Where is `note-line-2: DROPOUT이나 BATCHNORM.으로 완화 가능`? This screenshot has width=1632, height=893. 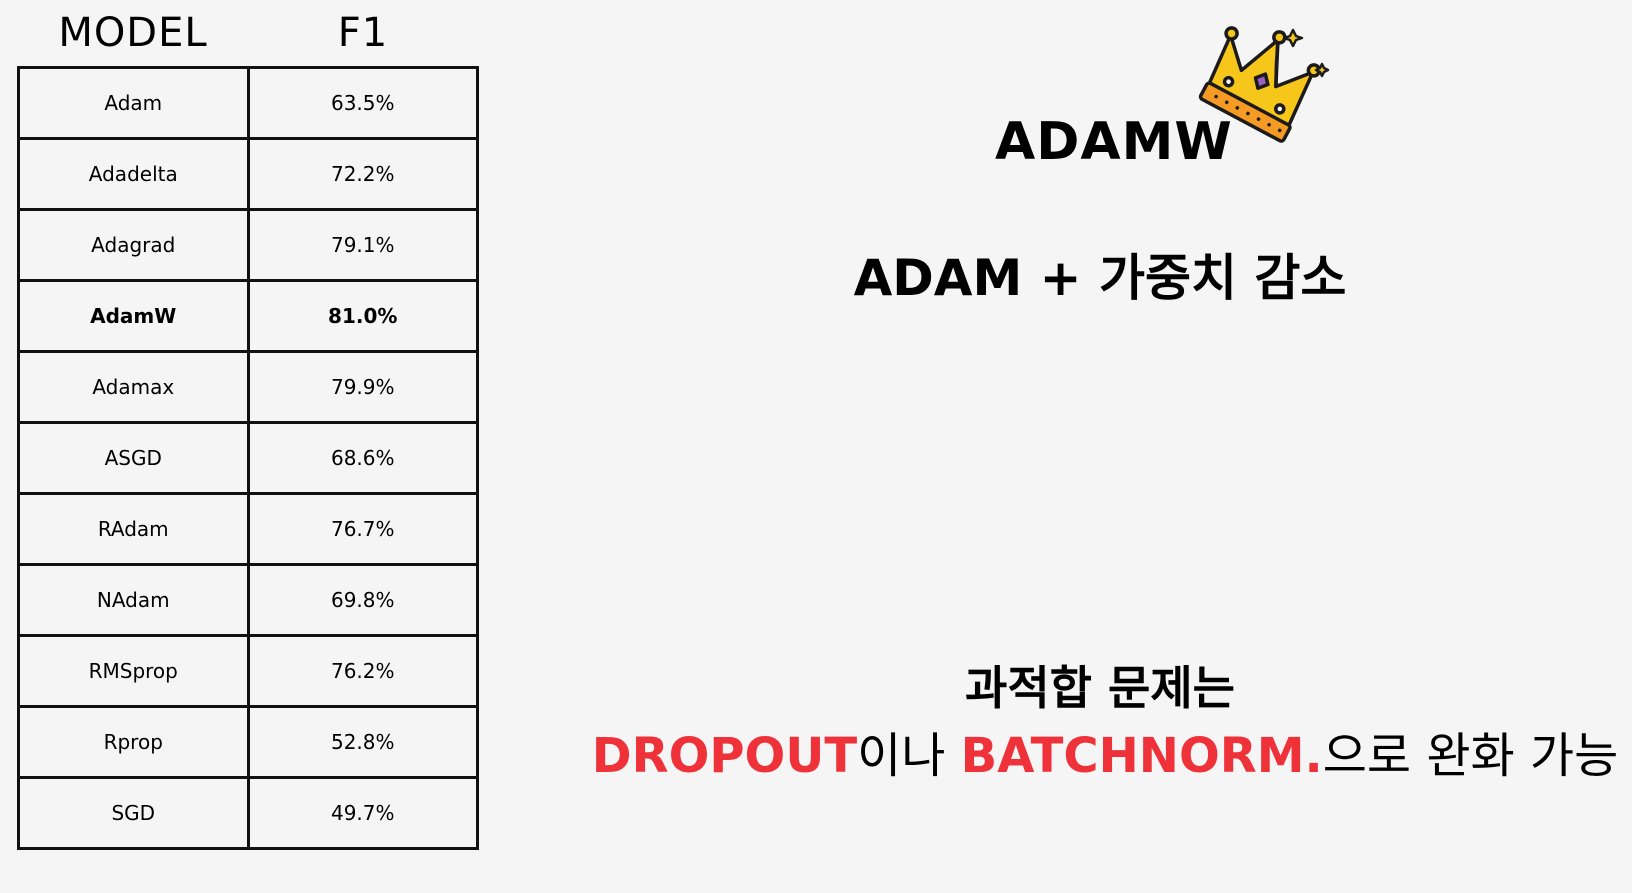
note-line-2: DROPOUT이나 BATCHNORM.으로 완화 가능 is located at coordinates (1105, 751).